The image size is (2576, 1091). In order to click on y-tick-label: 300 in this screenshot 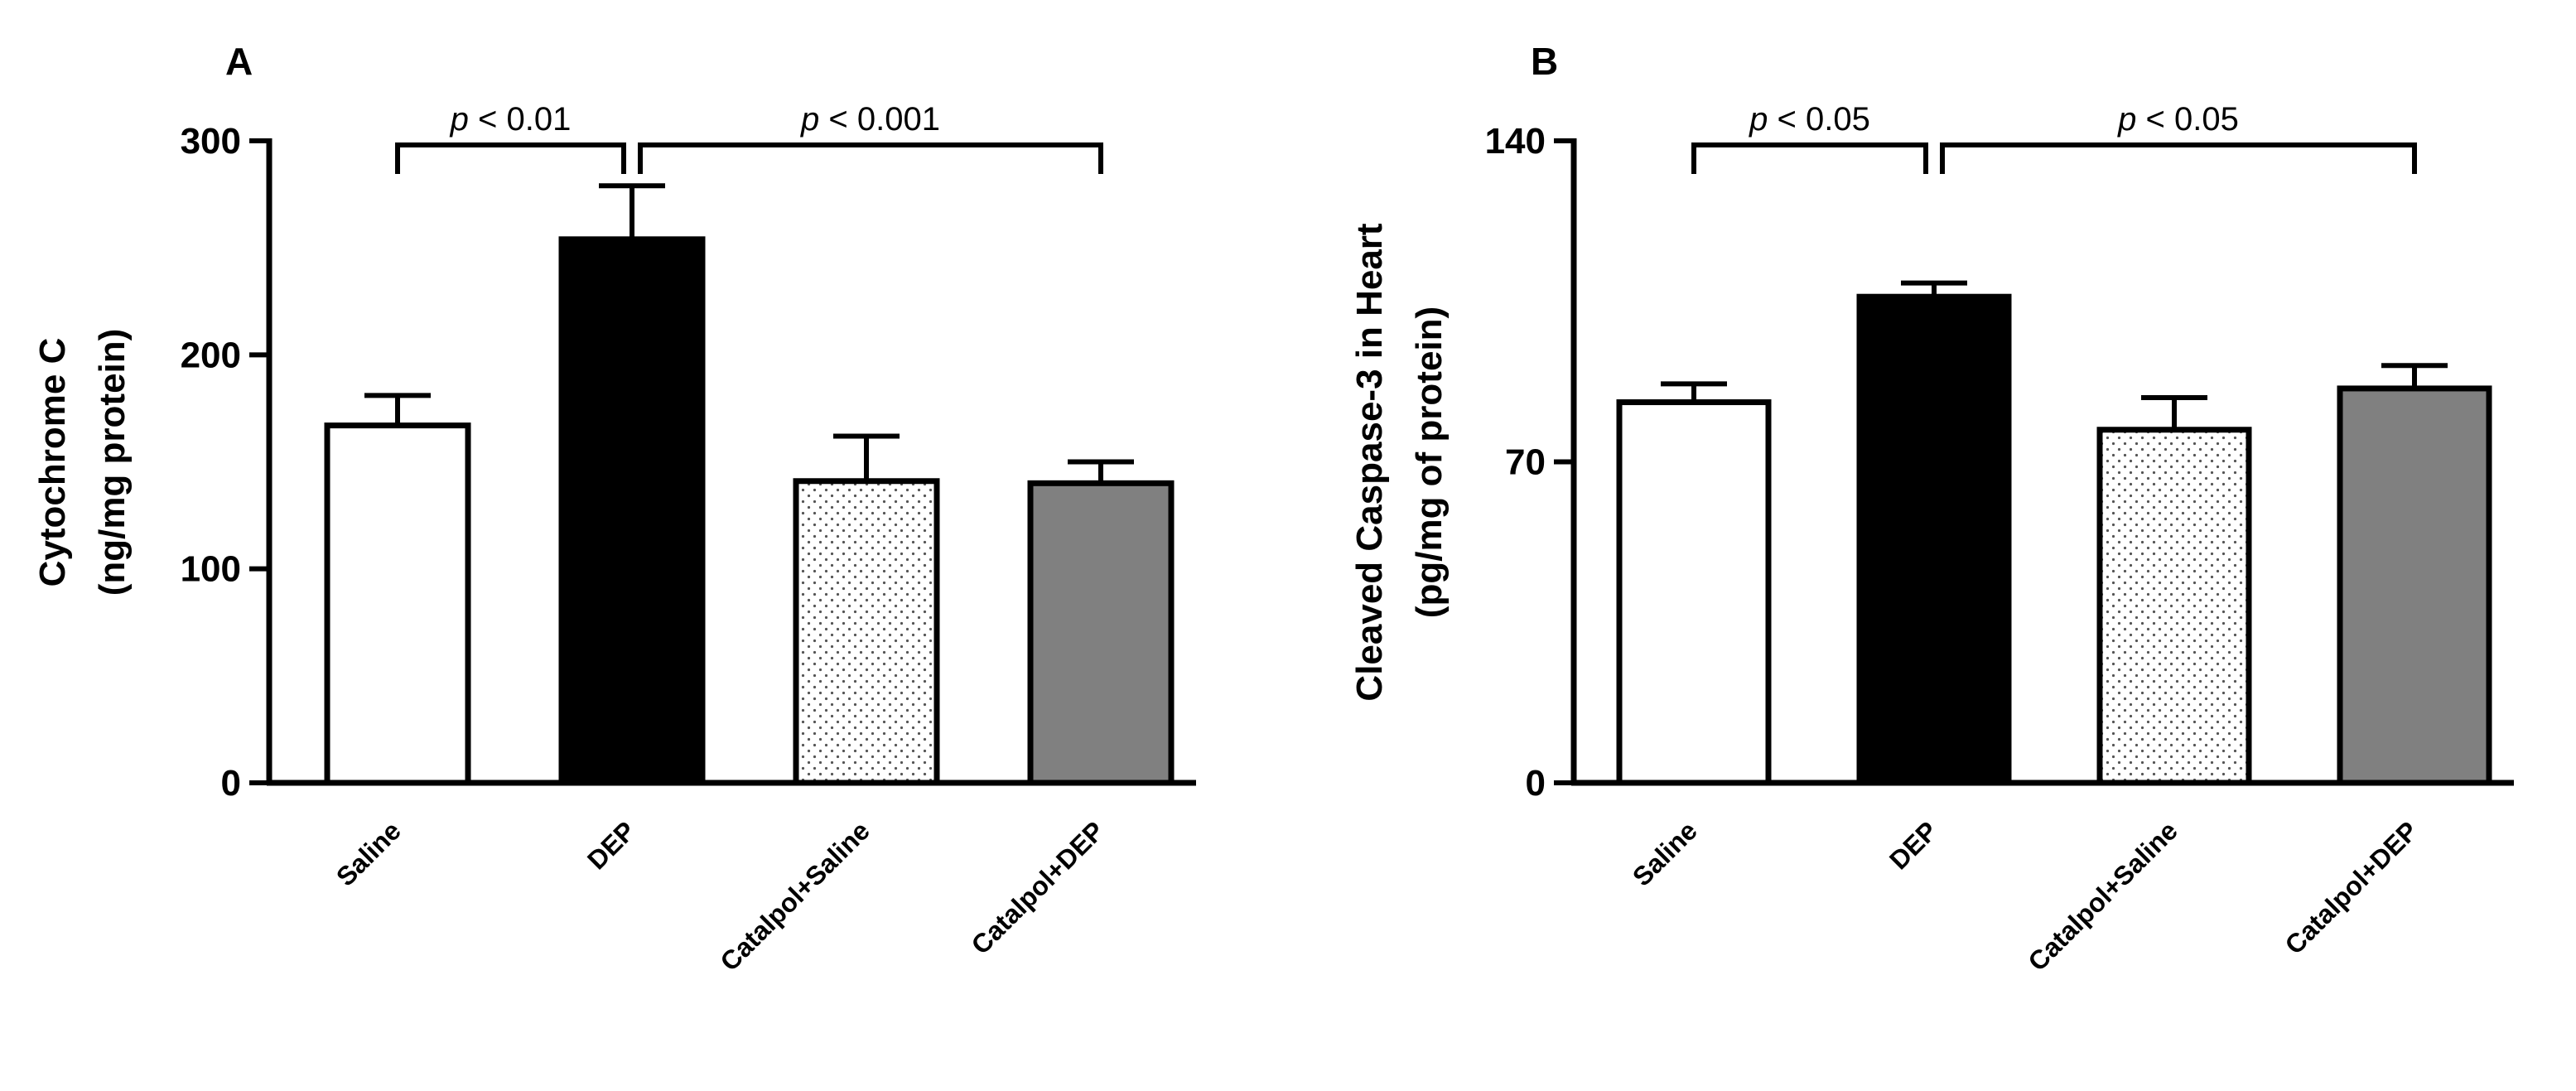, I will do `click(211, 141)`.